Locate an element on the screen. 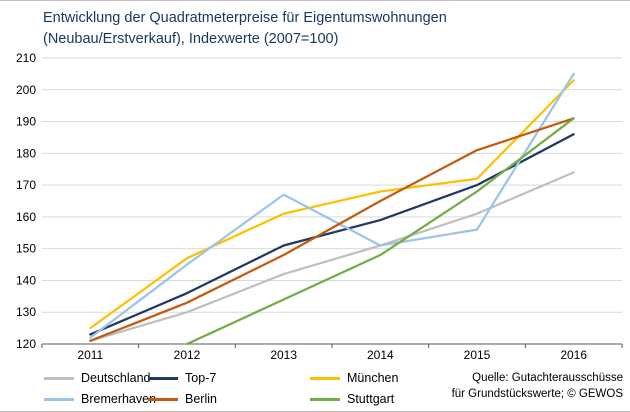 Image resolution: width=630 pixels, height=412 pixels. legend-line-marker-bremerhaven is located at coordinates (59, 399).